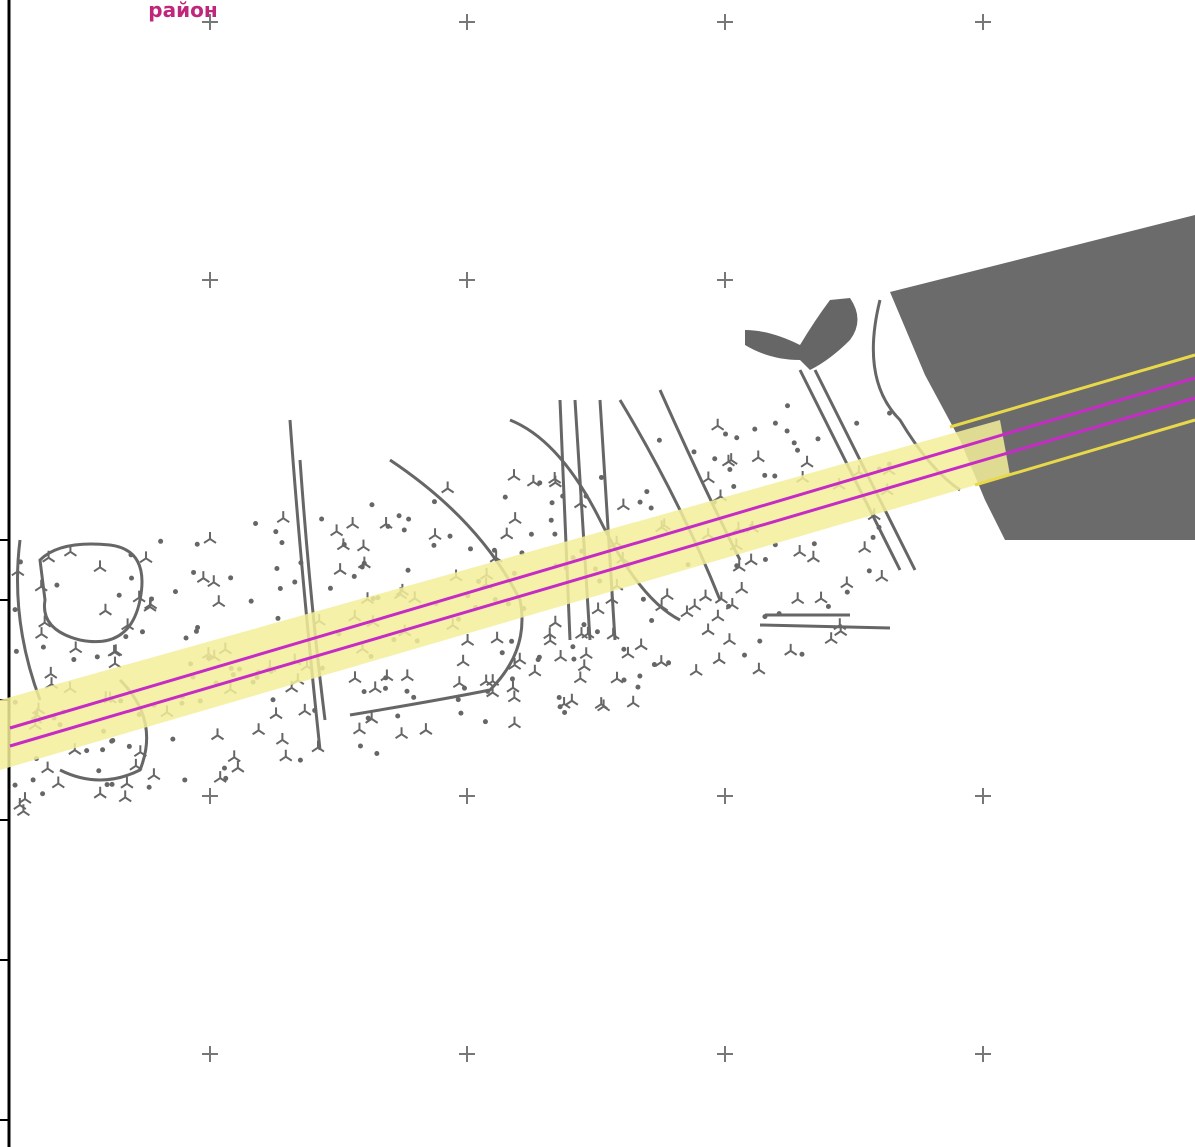 This screenshot has width=1195, height=1147. What do you see at coordinates (312, 590) in the screenshot?
I see `road` at bounding box center [312, 590].